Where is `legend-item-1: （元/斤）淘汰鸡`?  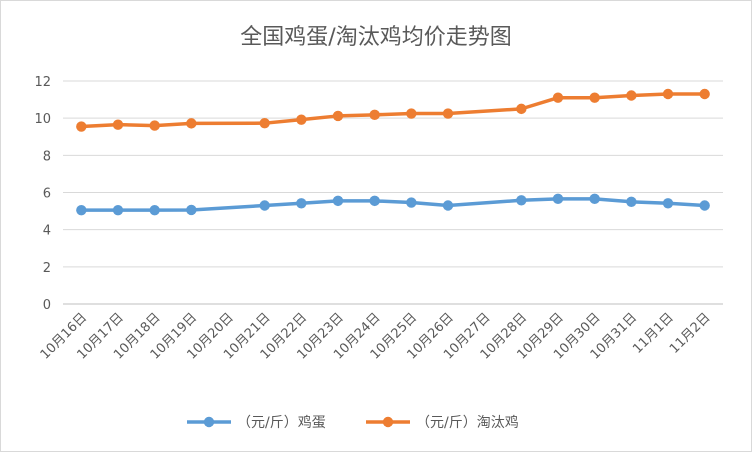
legend-item-1: （元/斤）淘汰鸡 is located at coordinates (442, 422).